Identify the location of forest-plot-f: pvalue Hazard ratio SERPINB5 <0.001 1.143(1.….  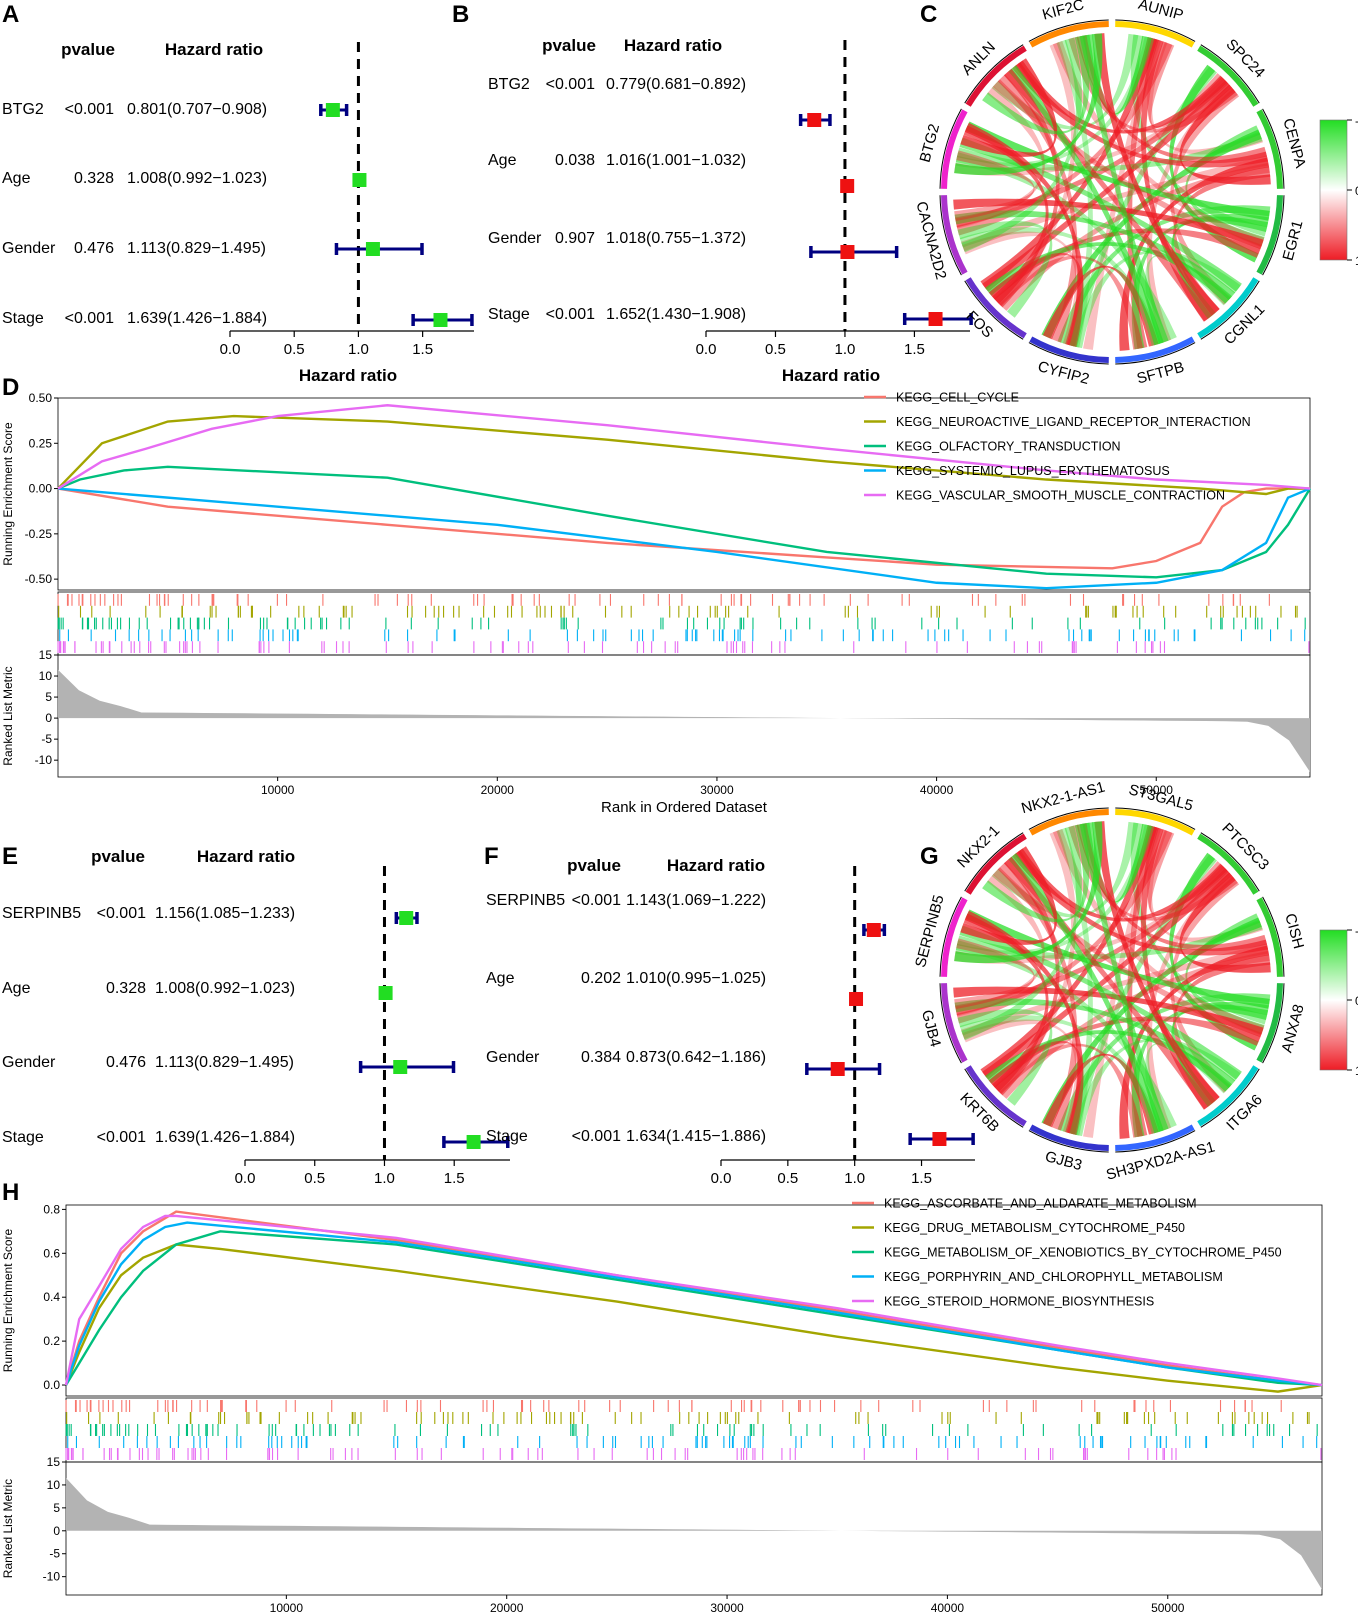
(730, 1021).